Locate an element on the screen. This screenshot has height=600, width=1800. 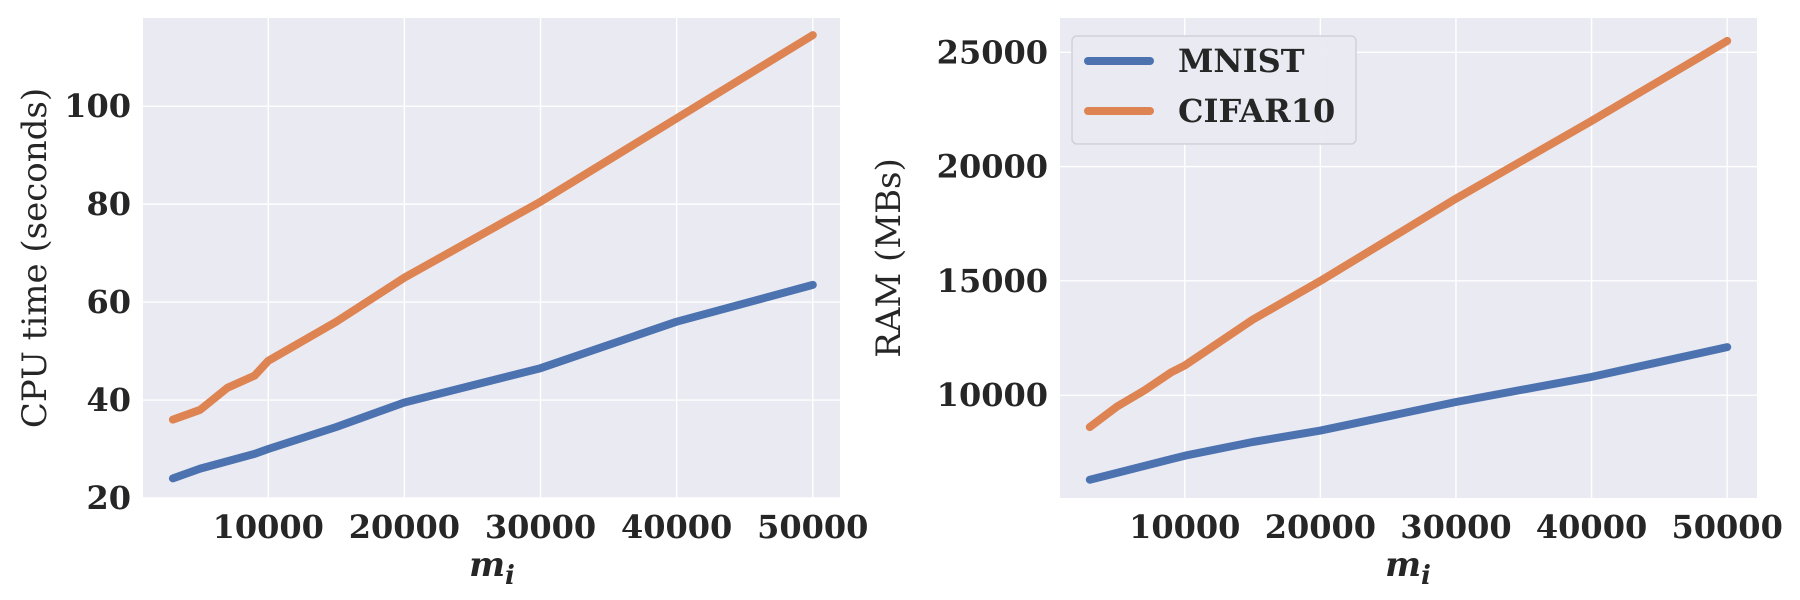
ram-y-tick-label: 15000 is located at coordinates (992, 281).